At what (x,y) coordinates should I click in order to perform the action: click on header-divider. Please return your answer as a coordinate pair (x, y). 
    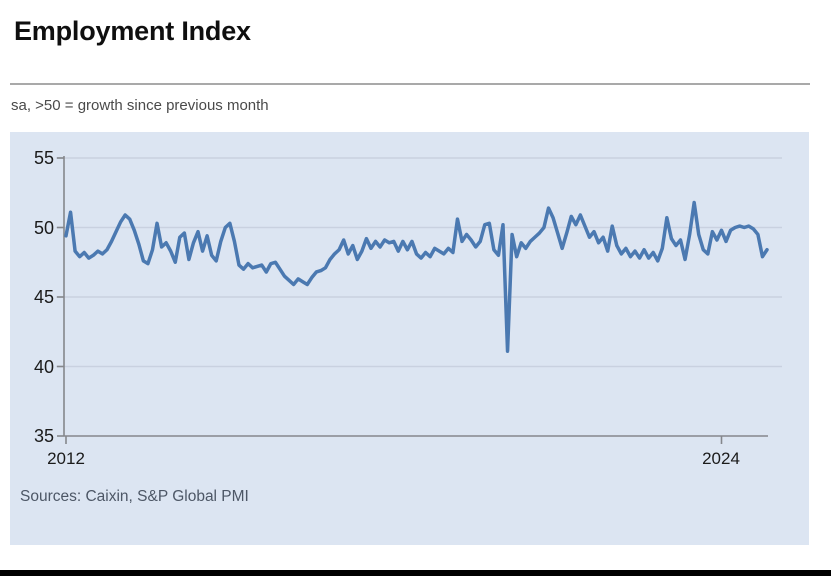
    Looking at the image, I should click on (410, 84).